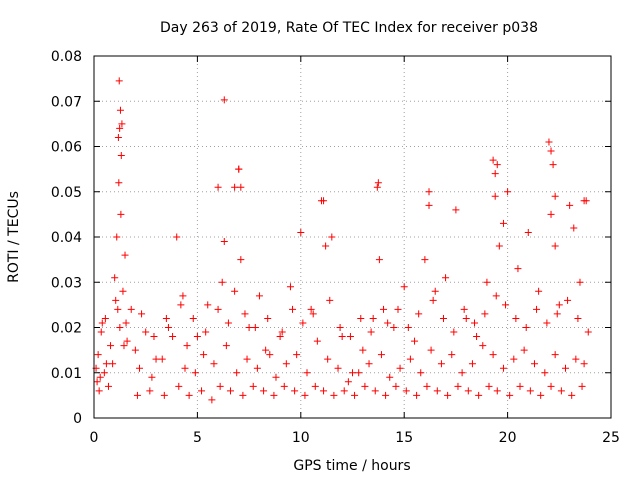  I want to click on x-tick-label: 15, so click(404, 438).